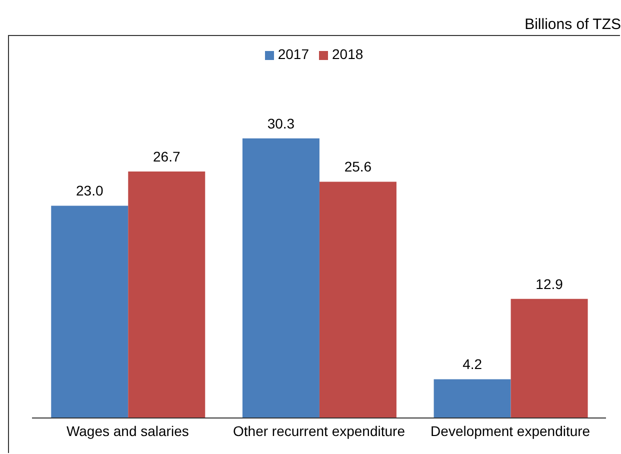  Describe the element at coordinates (358, 166) in the screenshot. I see `data-label: 25.6` at that location.